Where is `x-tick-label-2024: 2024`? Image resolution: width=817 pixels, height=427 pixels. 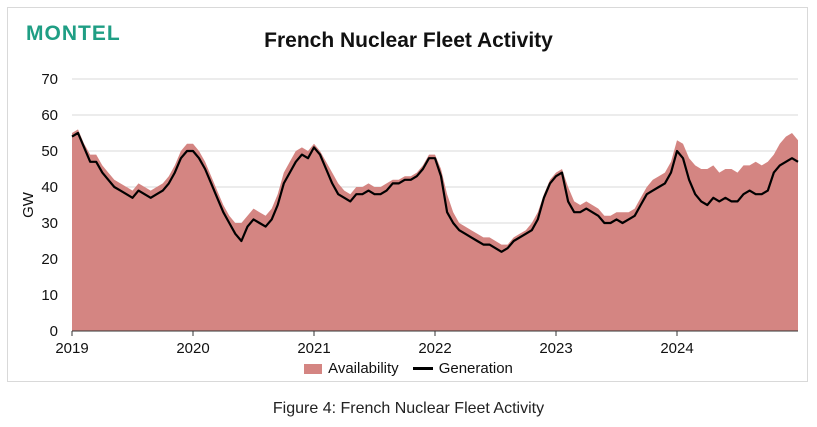 x-tick-label-2024: 2024 is located at coordinates (676, 348).